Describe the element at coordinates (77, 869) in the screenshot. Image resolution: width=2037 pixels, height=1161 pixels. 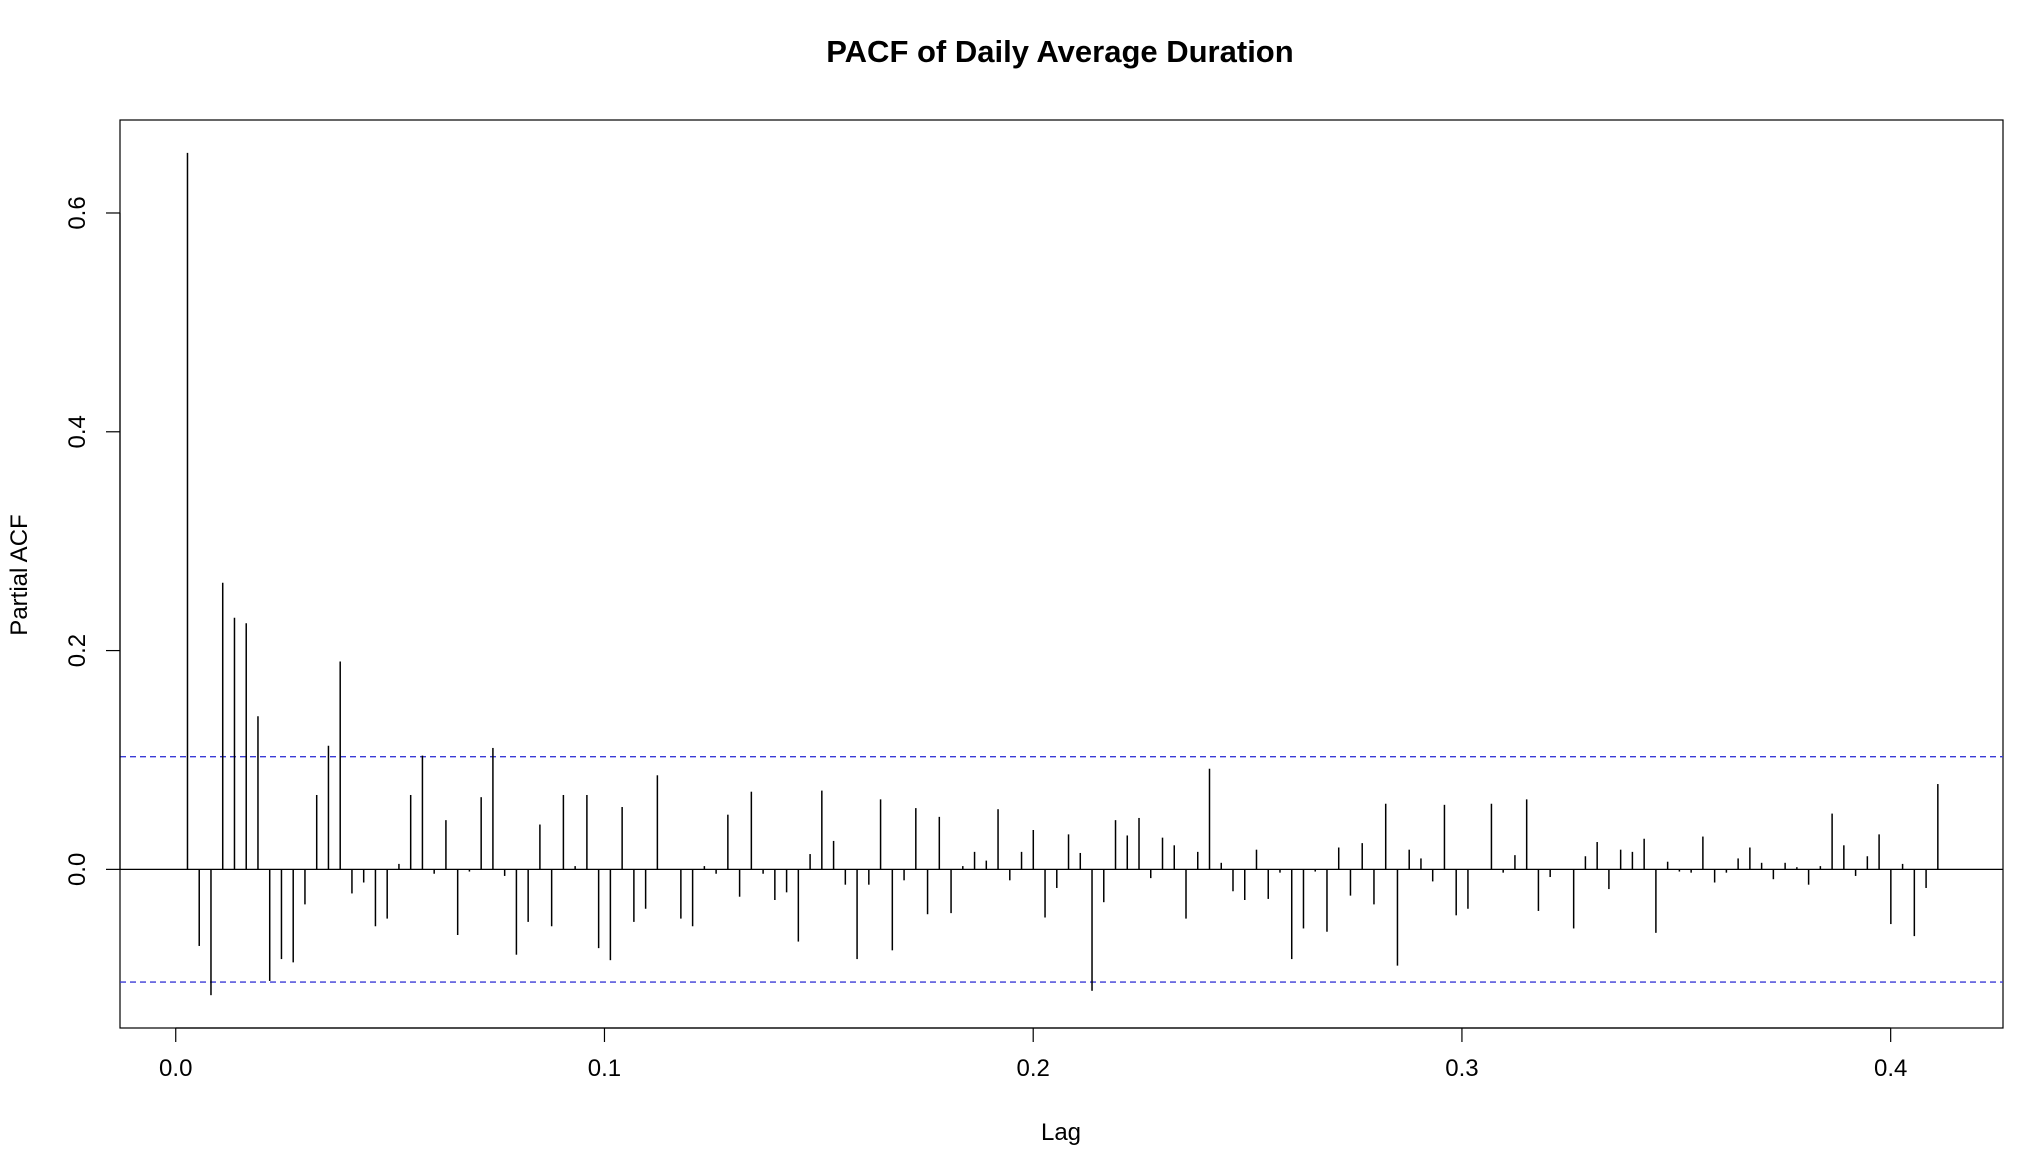
I see `y-tick-label: 0.0` at that location.